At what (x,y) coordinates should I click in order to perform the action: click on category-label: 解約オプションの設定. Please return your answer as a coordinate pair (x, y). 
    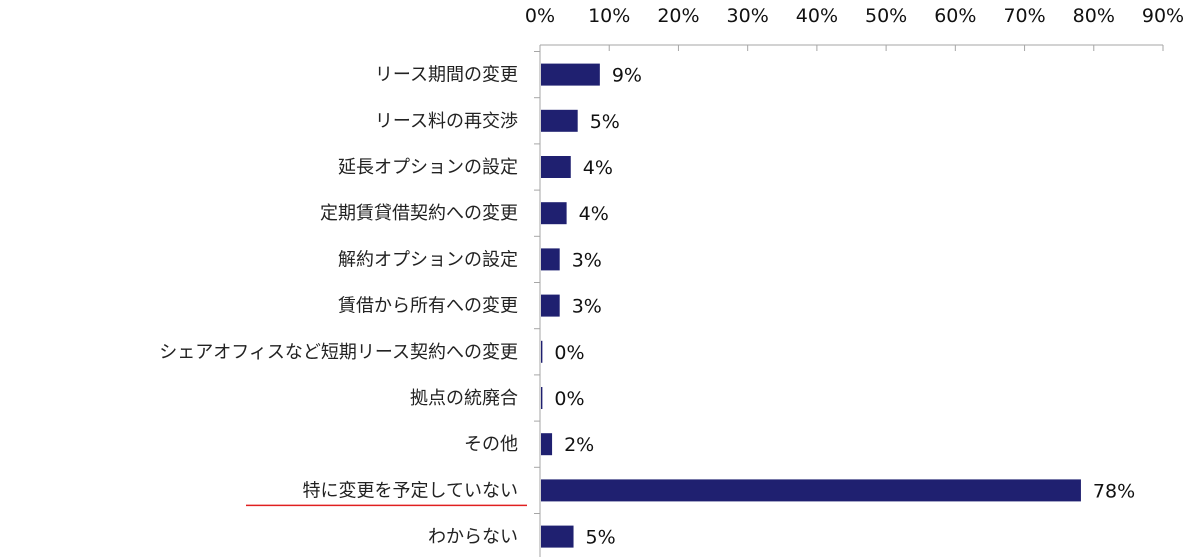
    Looking at the image, I should click on (428, 259).